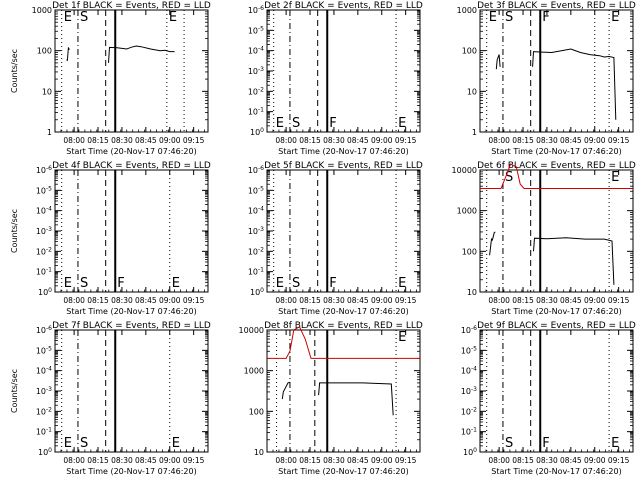  What do you see at coordinates (556, 6) in the screenshot?
I see `chart-title: Det 3f BLACK = Events, RED = LLD` at bounding box center [556, 6].